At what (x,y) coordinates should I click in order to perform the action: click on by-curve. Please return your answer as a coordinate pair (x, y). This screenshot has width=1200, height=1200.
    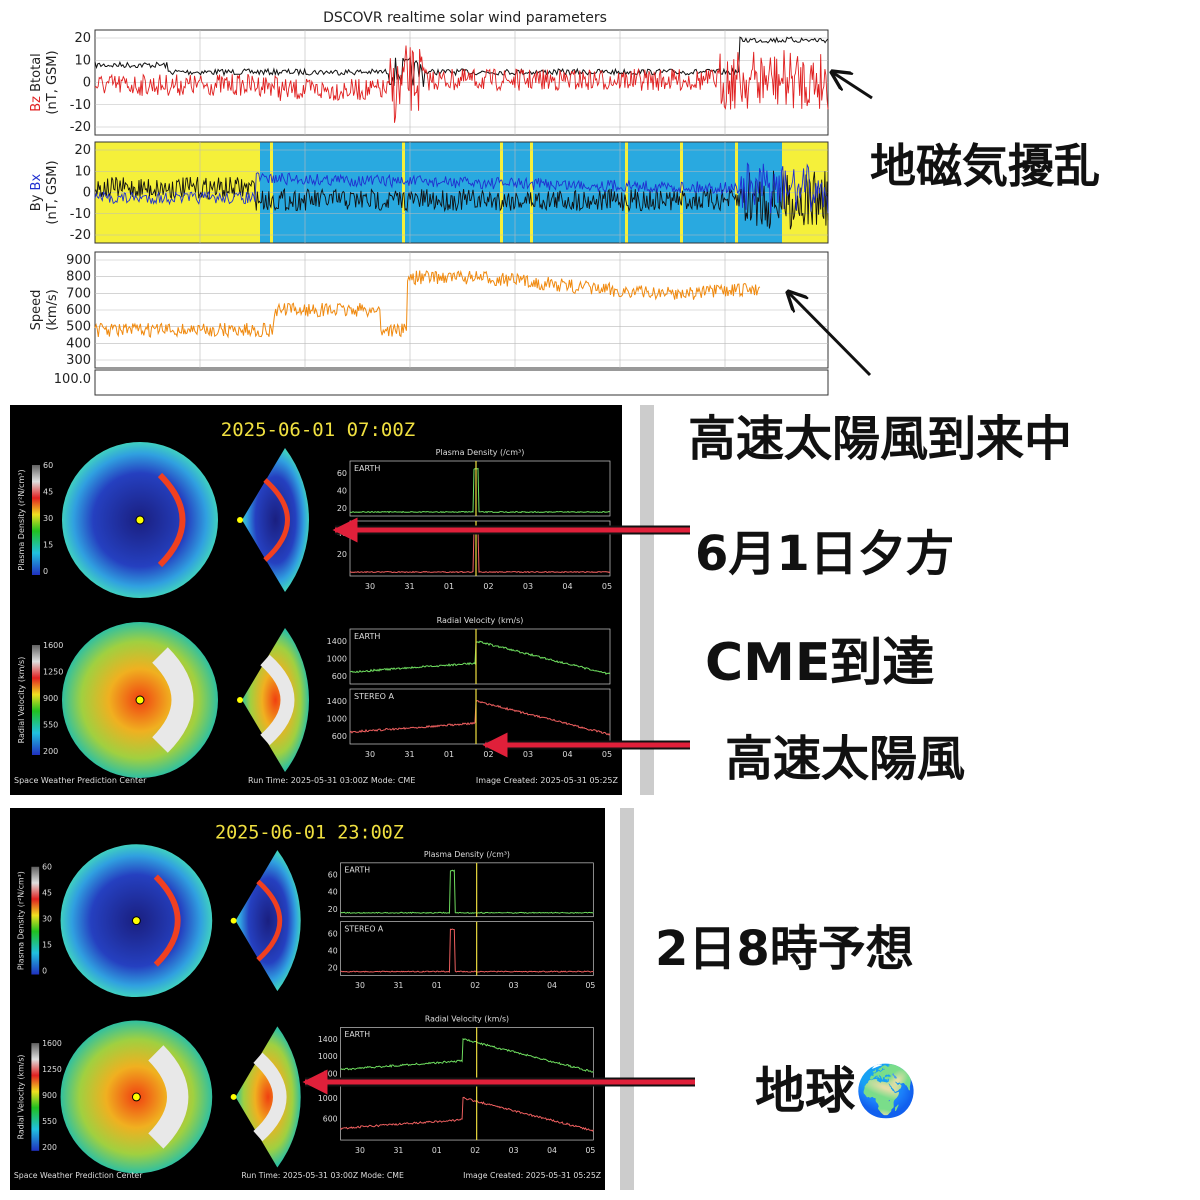
    Looking at the image, I should click on (461, 200).